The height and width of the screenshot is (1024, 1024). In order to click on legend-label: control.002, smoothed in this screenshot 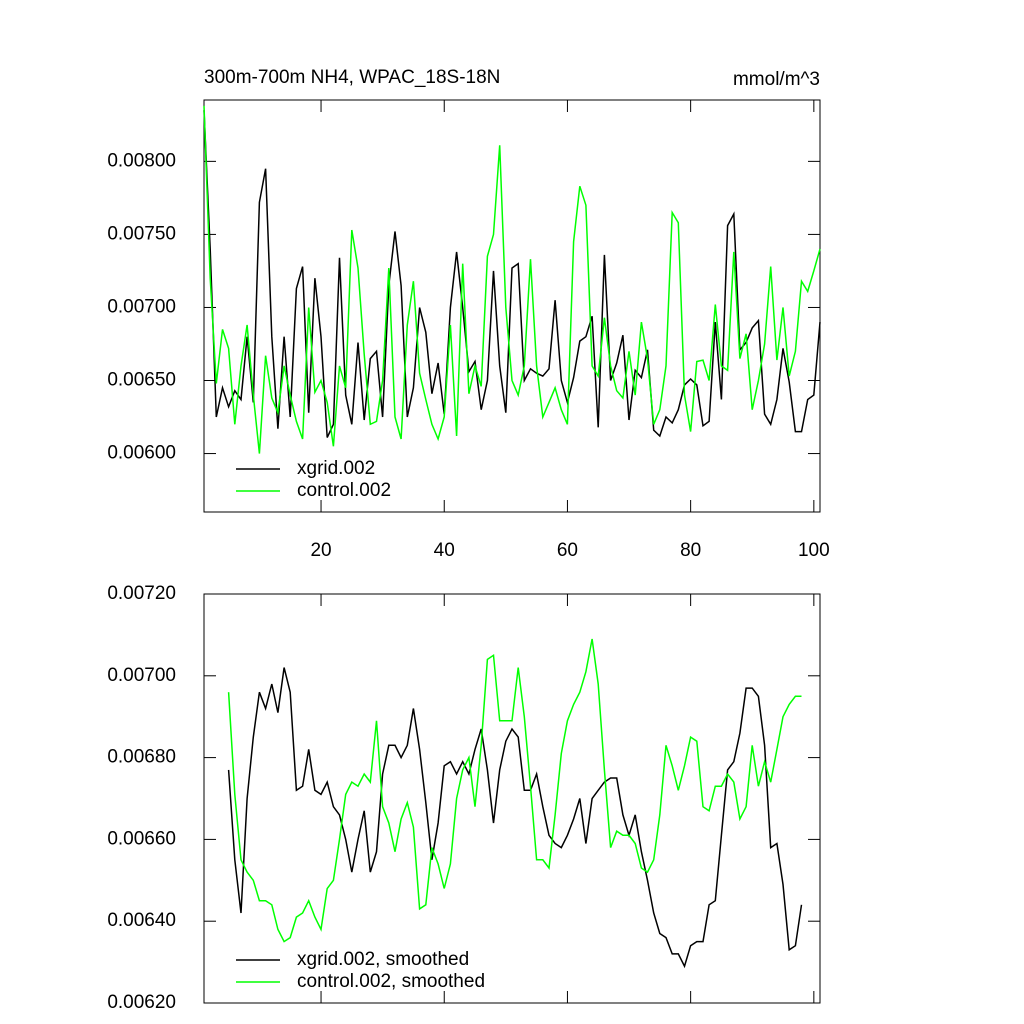, I will do `click(391, 981)`.